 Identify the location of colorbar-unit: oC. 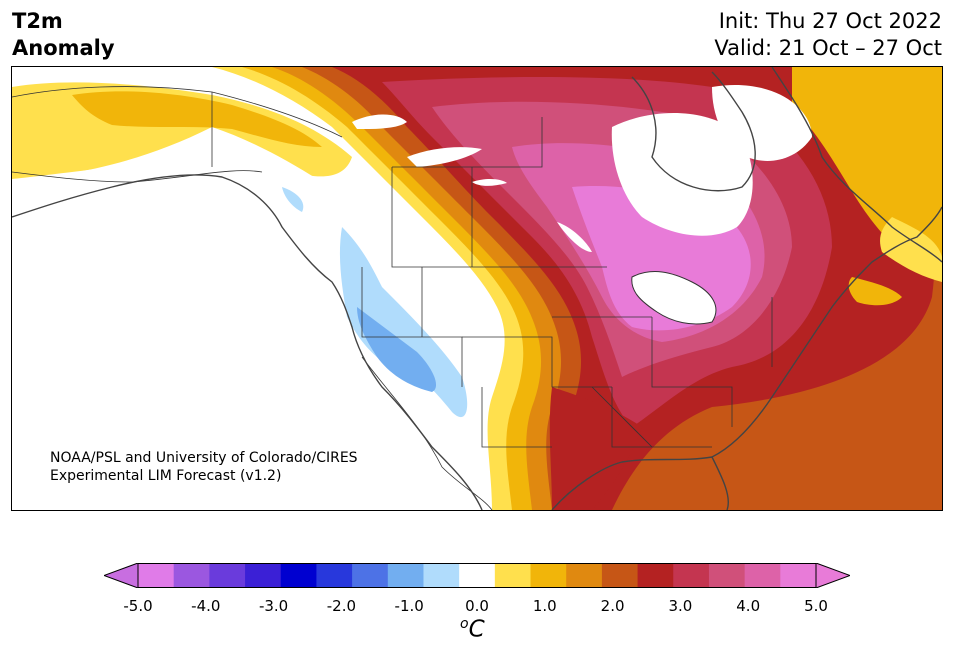
(472, 629).